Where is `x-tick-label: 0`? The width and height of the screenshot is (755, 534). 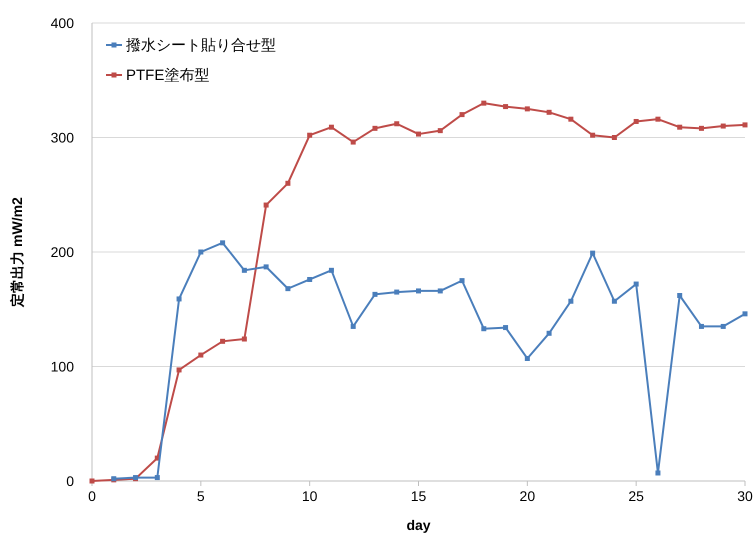
x-tick-label: 0 is located at coordinates (92, 496).